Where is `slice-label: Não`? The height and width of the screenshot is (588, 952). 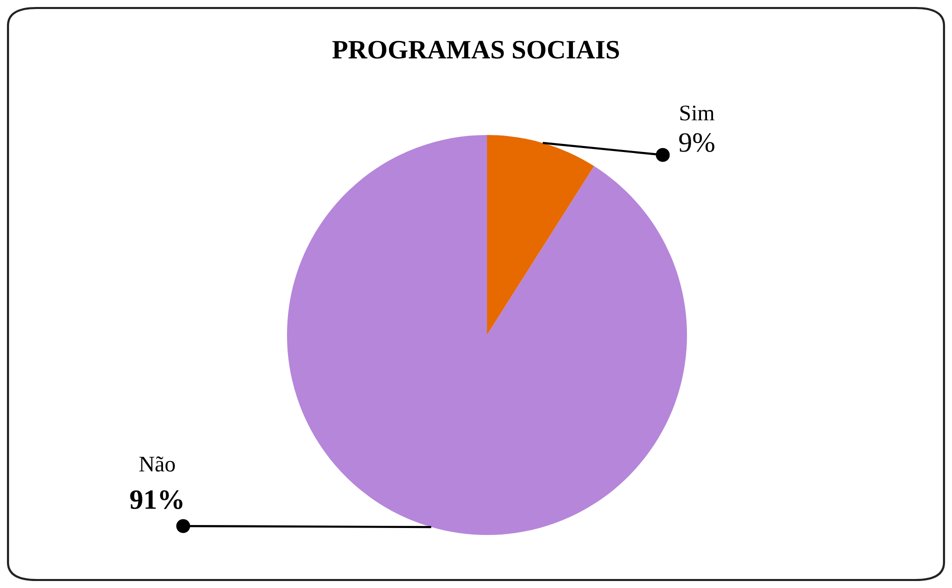 slice-label: Não is located at coordinates (157, 464).